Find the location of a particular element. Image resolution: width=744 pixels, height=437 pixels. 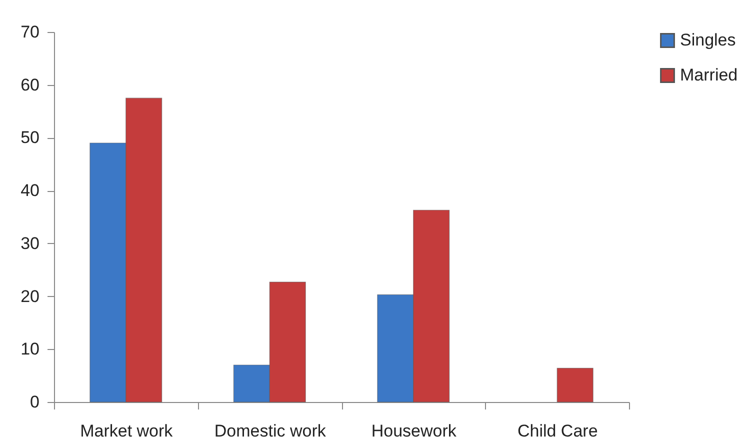

bar is located at coordinates (575, 385).